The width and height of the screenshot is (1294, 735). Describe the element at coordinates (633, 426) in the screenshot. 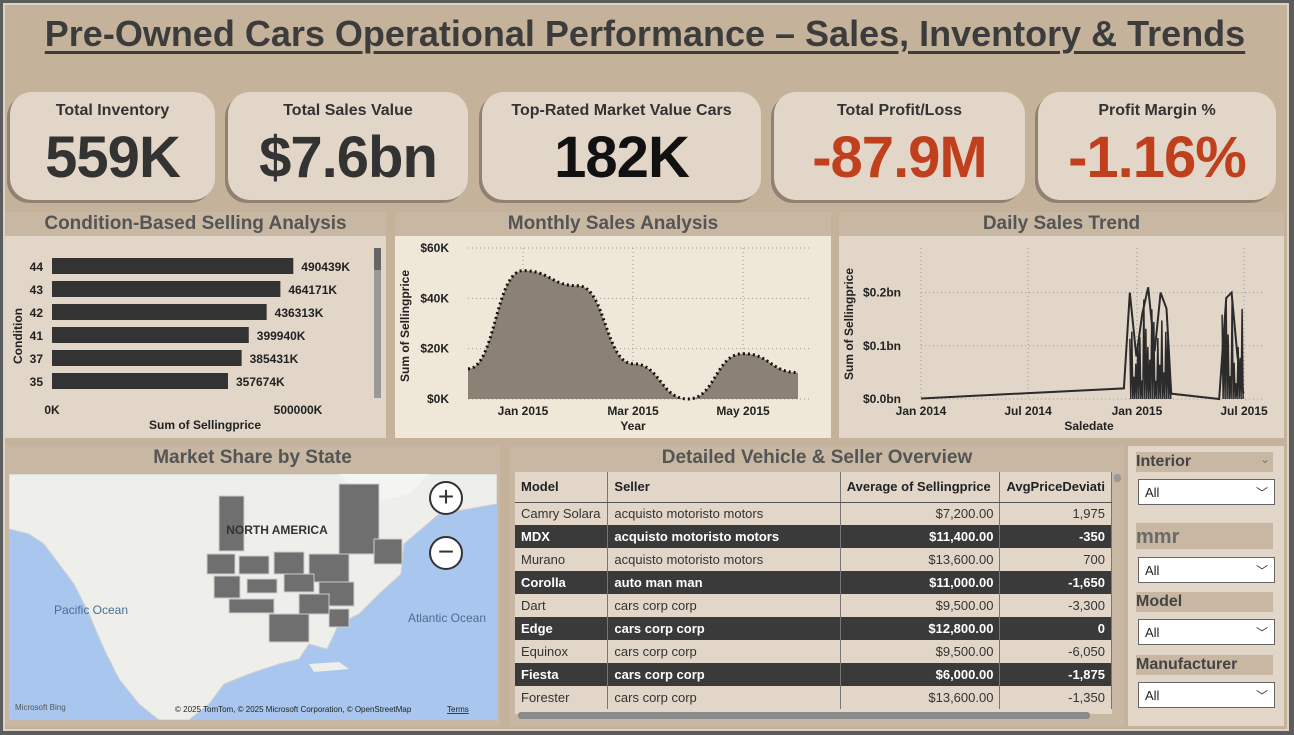

I see `axis-label-x: Year` at that location.